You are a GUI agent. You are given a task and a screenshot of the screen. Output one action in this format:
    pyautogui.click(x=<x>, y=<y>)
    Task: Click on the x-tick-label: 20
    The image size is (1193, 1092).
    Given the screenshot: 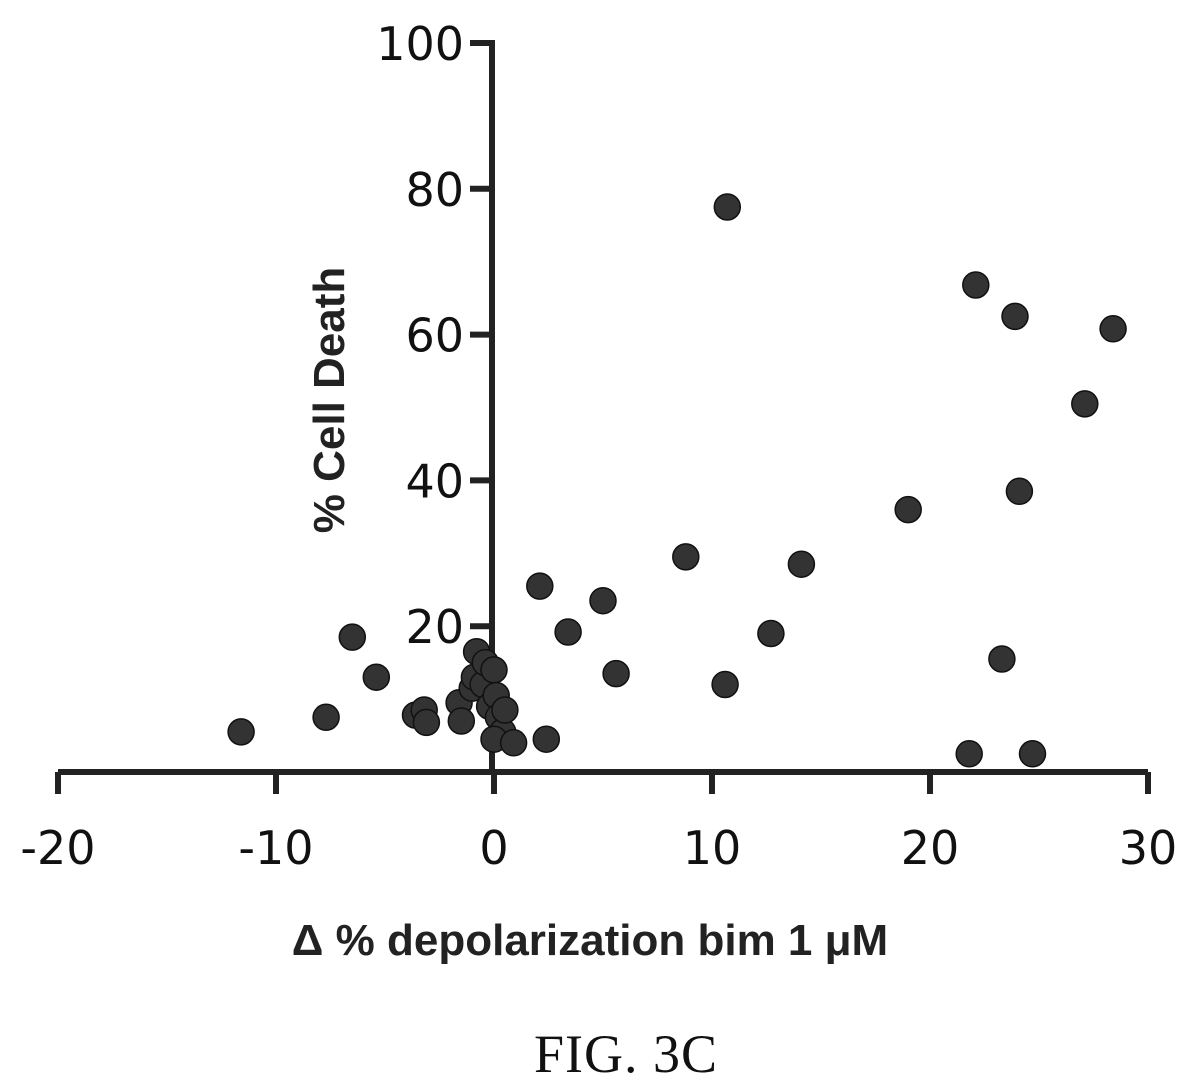 What is the action you would take?
    pyautogui.click(x=930, y=848)
    